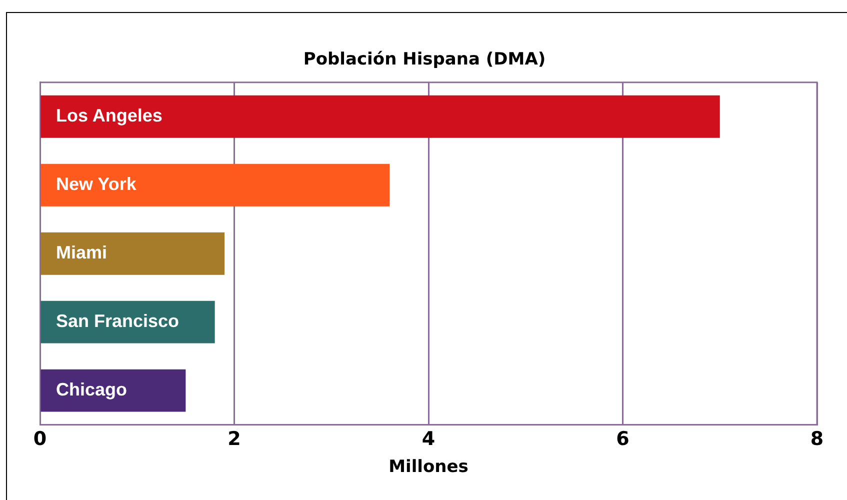  What do you see at coordinates (40, 439) in the screenshot?
I see `x-tick-label: 0` at bounding box center [40, 439].